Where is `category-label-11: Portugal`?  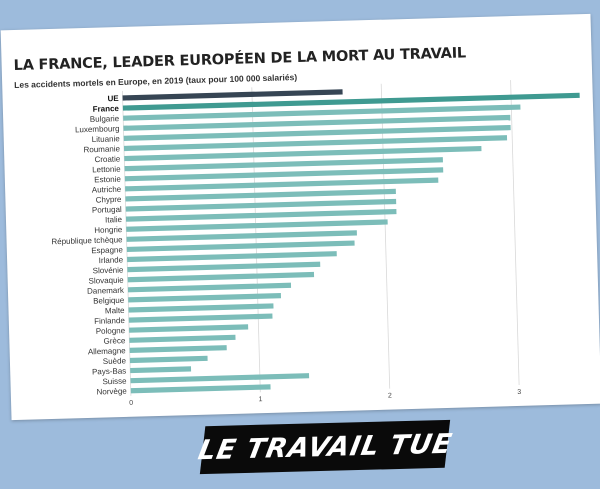
category-label-11: Portugal is located at coordinates (107, 210).